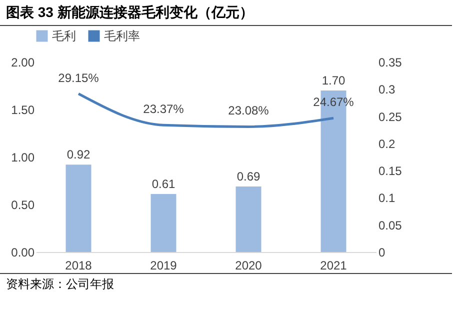  Describe the element at coordinates (387, 198) in the screenshot. I see `y2-tick-label: 0.1` at that location.